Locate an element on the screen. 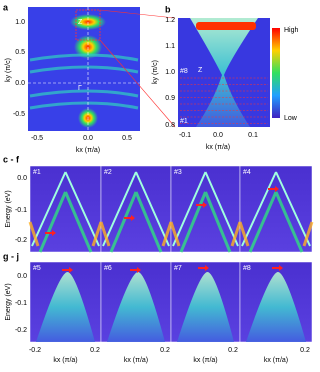 The width and height of the screenshot is (320, 372). y-tick-label: -0.5 is located at coordinates (19, 114).